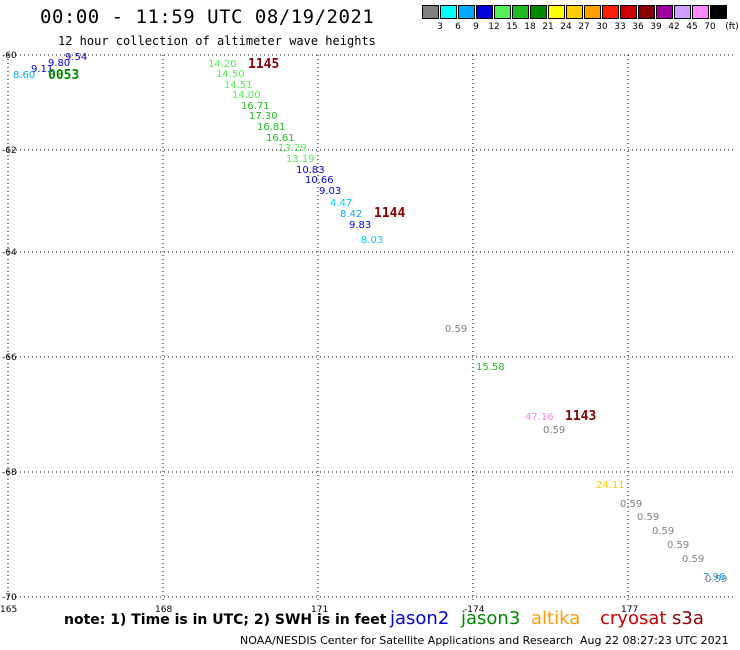 The height and width of the screenshot is (650, 740). Describe the element at coordinates (556, 618) in the screenshot. I see `satellite-name: altika` at that location.